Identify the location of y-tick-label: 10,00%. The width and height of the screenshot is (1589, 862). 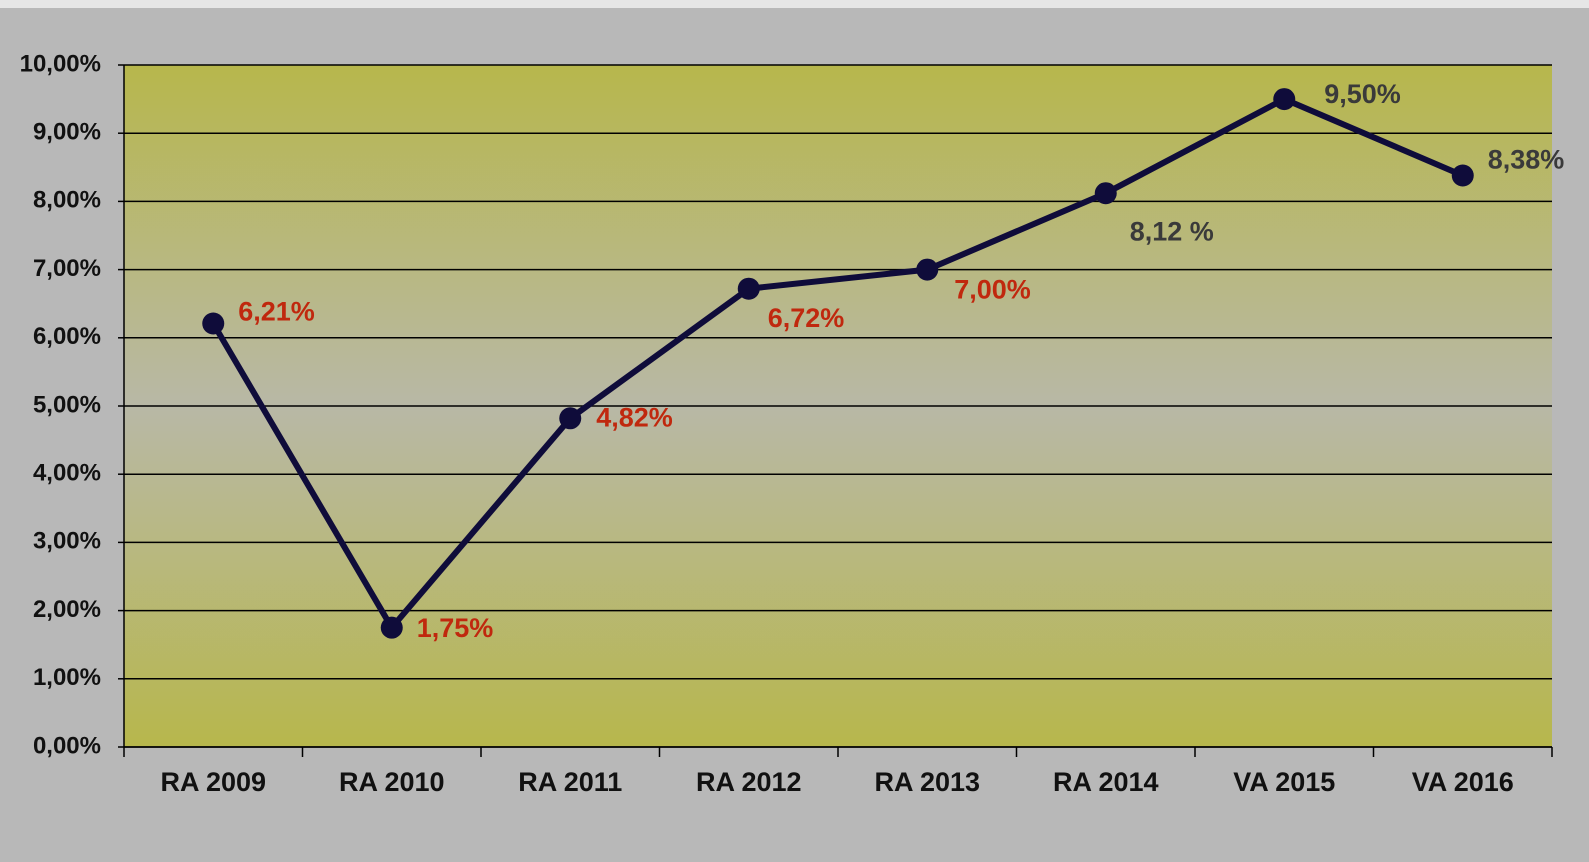
(60, 63).